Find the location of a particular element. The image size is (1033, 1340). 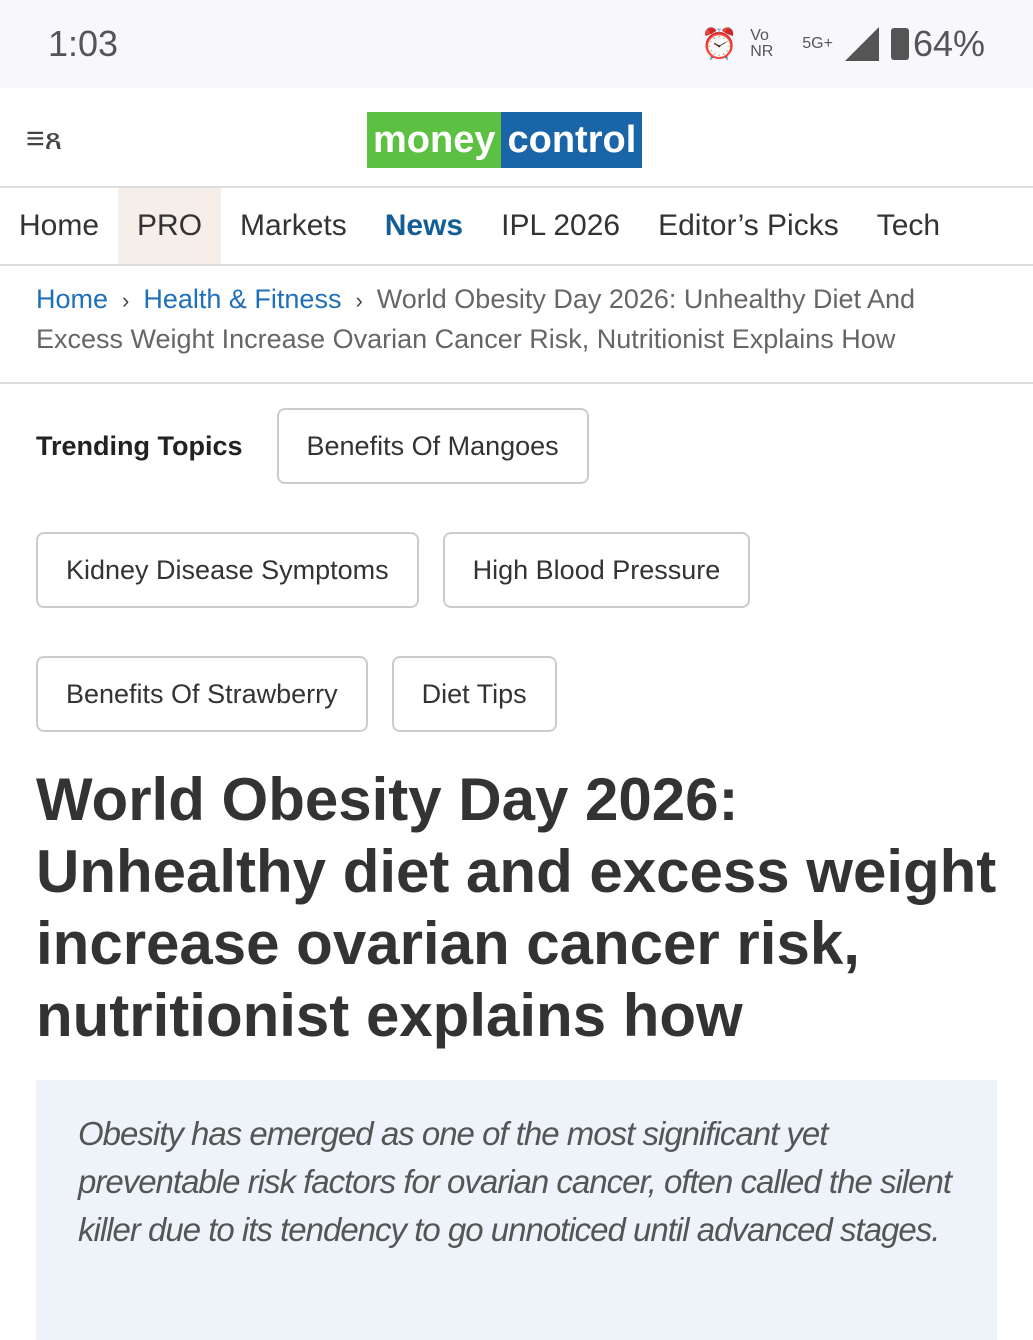

topic-chip: Benefits Of Mangoes is located at coordinates (432, 446).